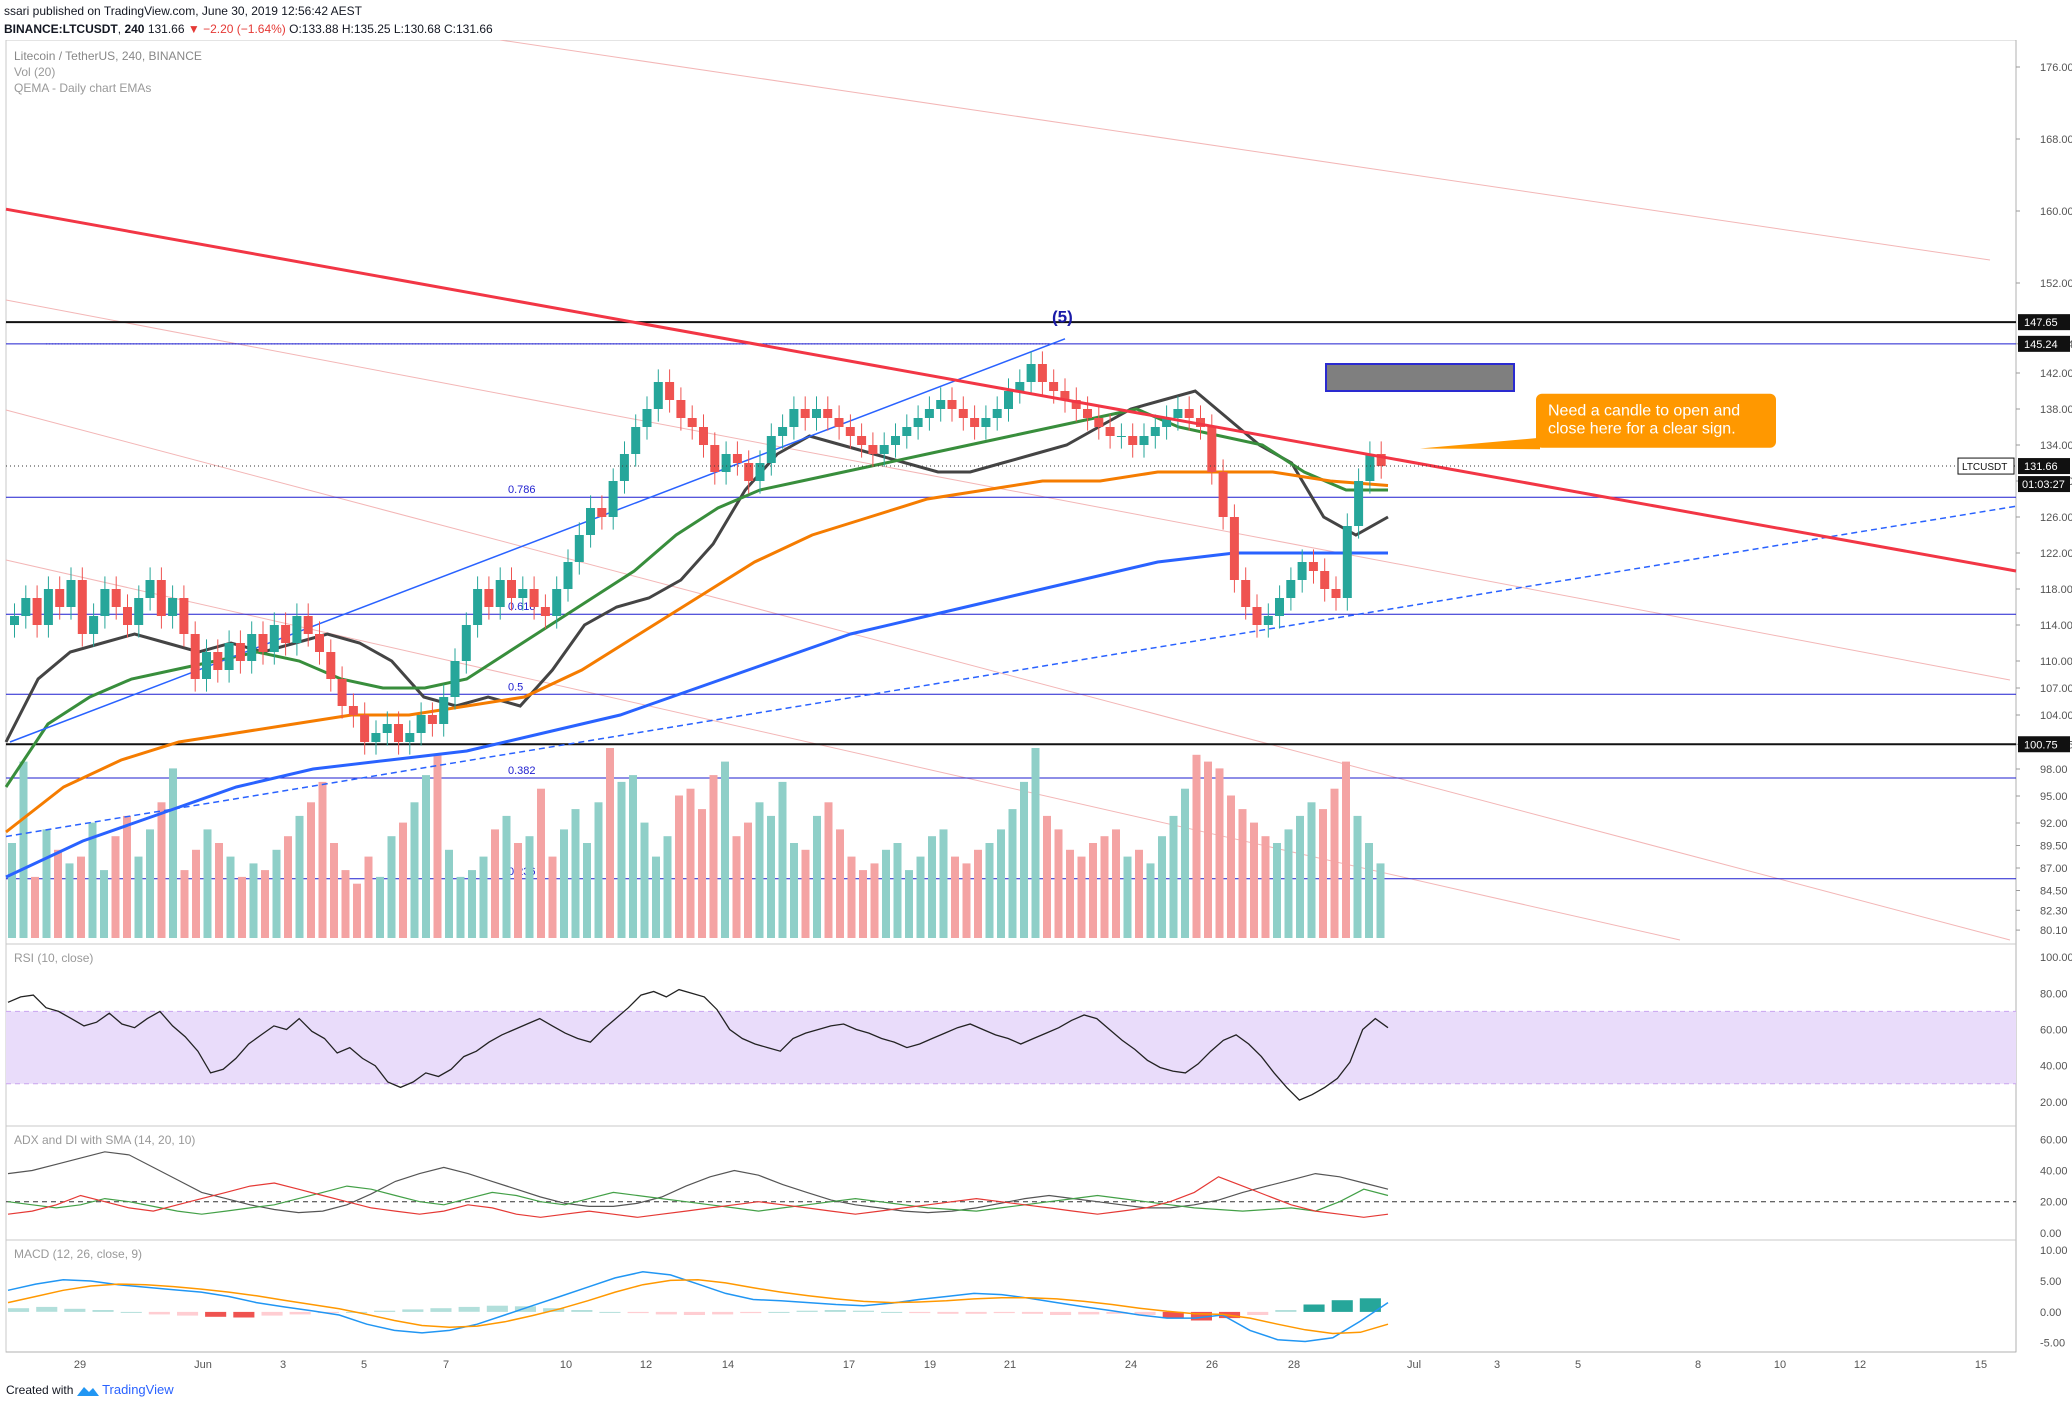 This screenshot has height=1407, width=2072. I want to click on indicator-label-0: Vol (20), so click(34, 72).